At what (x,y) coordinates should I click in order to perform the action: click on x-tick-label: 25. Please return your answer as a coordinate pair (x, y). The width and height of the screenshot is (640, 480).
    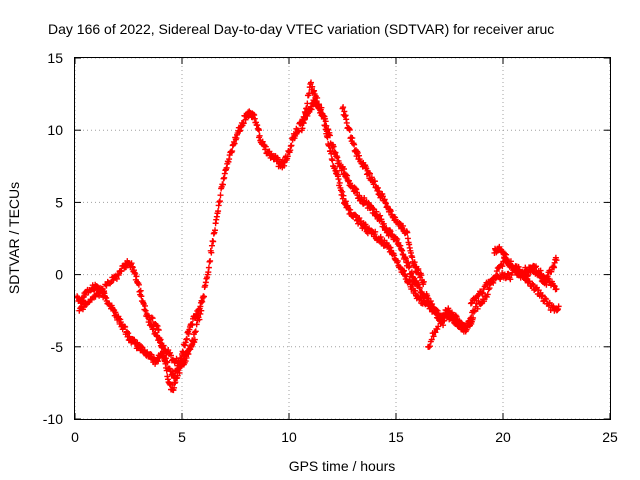
    Looking at the image, I should click on (610, 437).